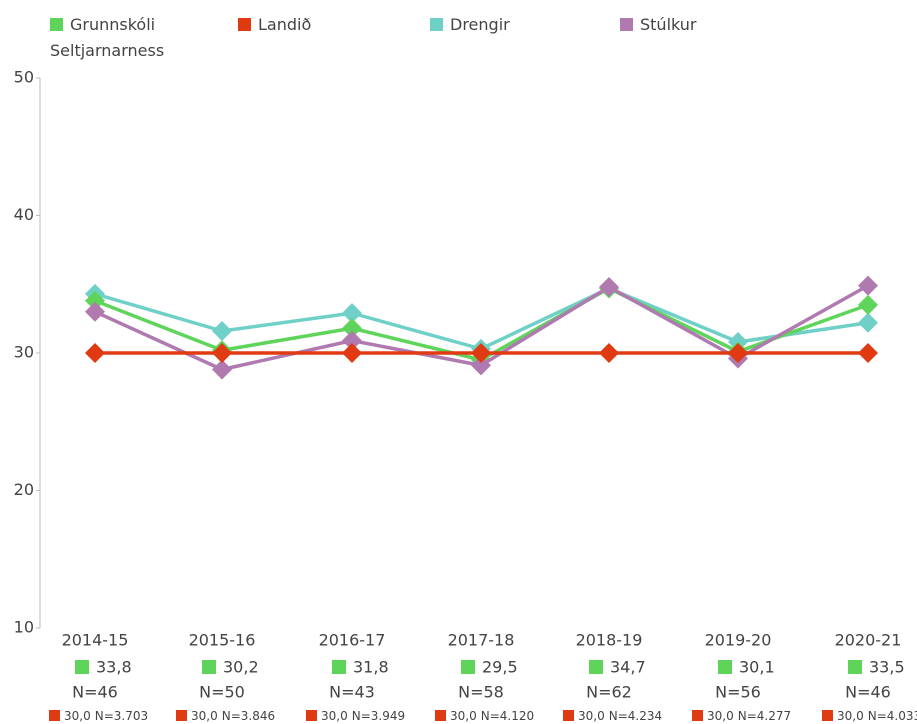  What do you see at coordinates (481, 640) in the screenshot?
I see `x-tick-label: 2017-18` at bounding box center [481, 640].